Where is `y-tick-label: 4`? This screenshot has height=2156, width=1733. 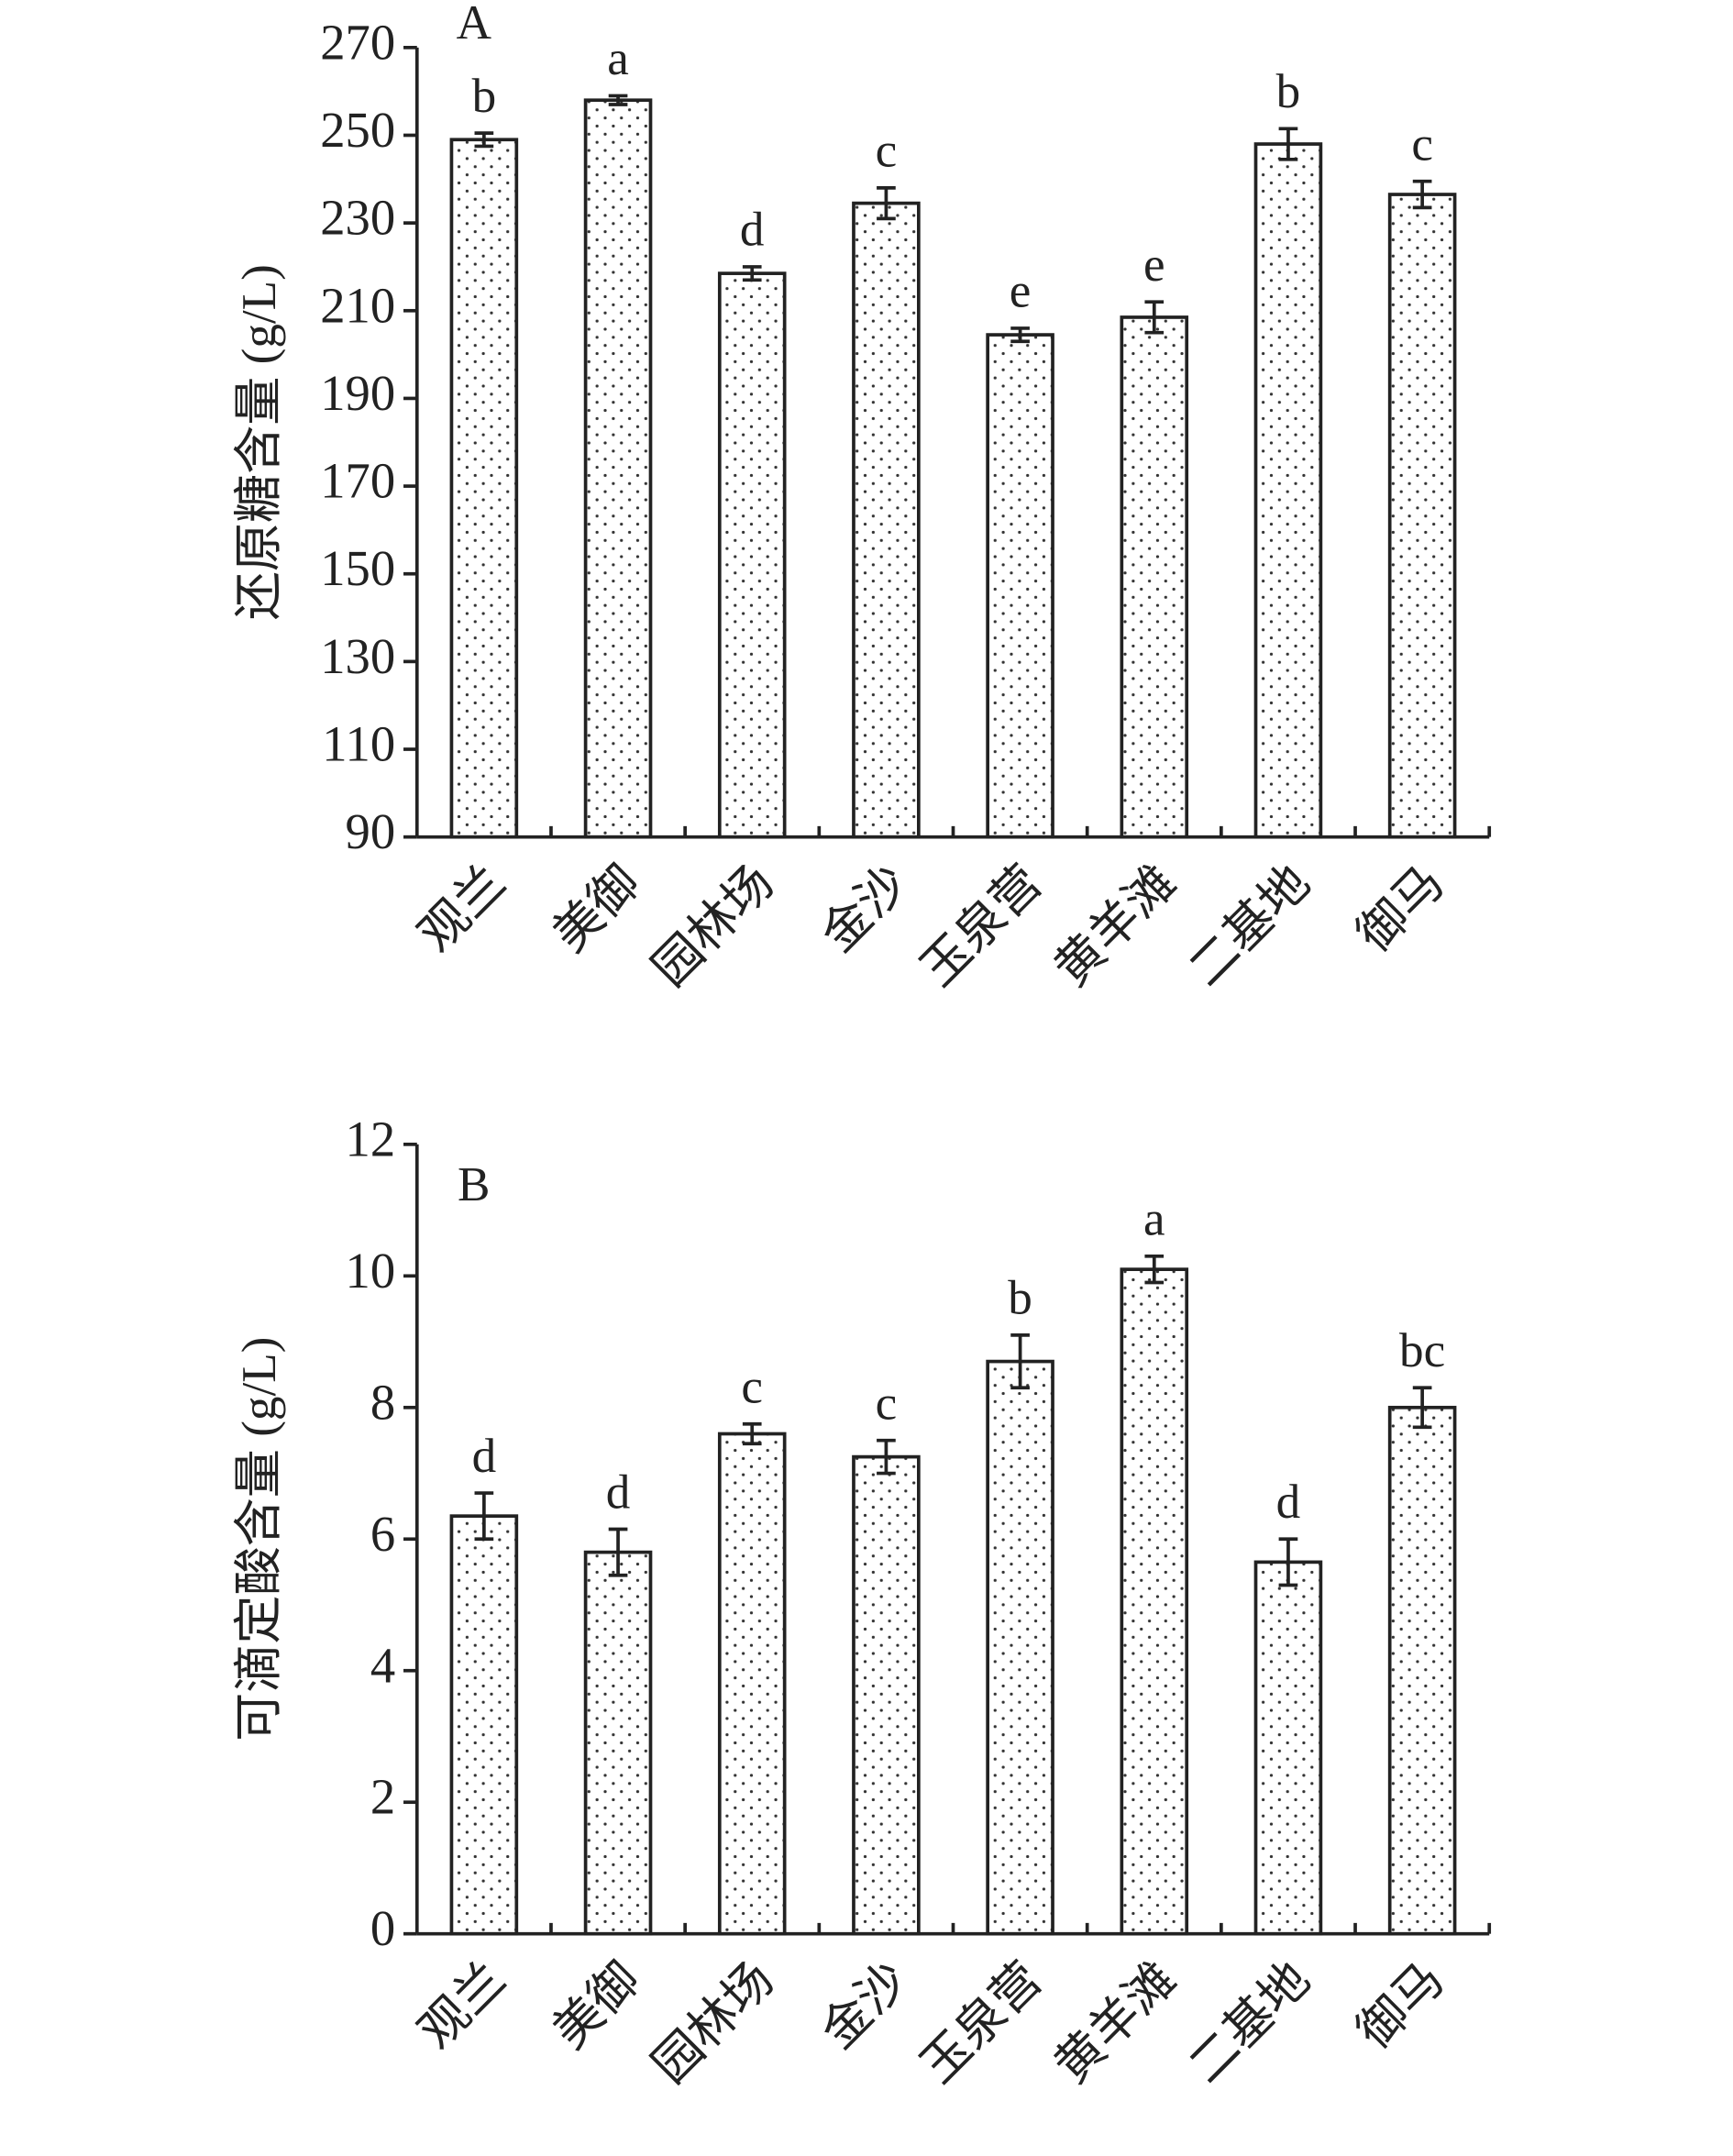 y-tick-label: 4 is located at coordinates (382, 1665).